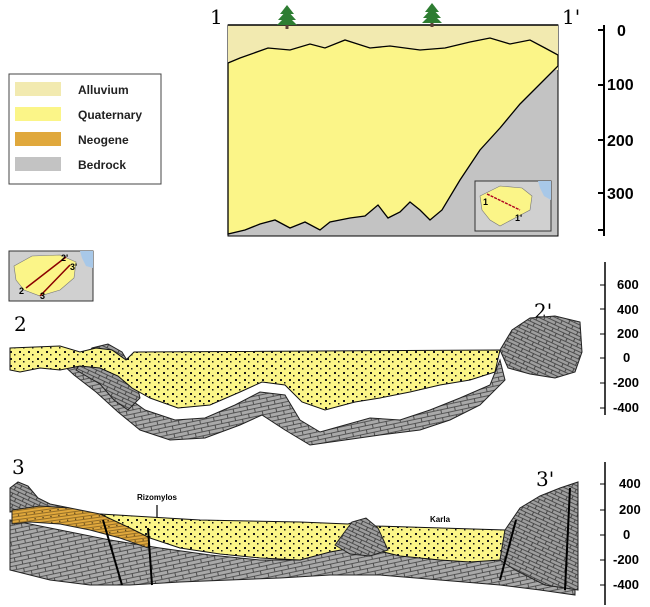  What do you see at coordinates (110, 115) in the screenshot?
I see `legend-label-quaternary: Quaternary` at bounding box center [110, 115].